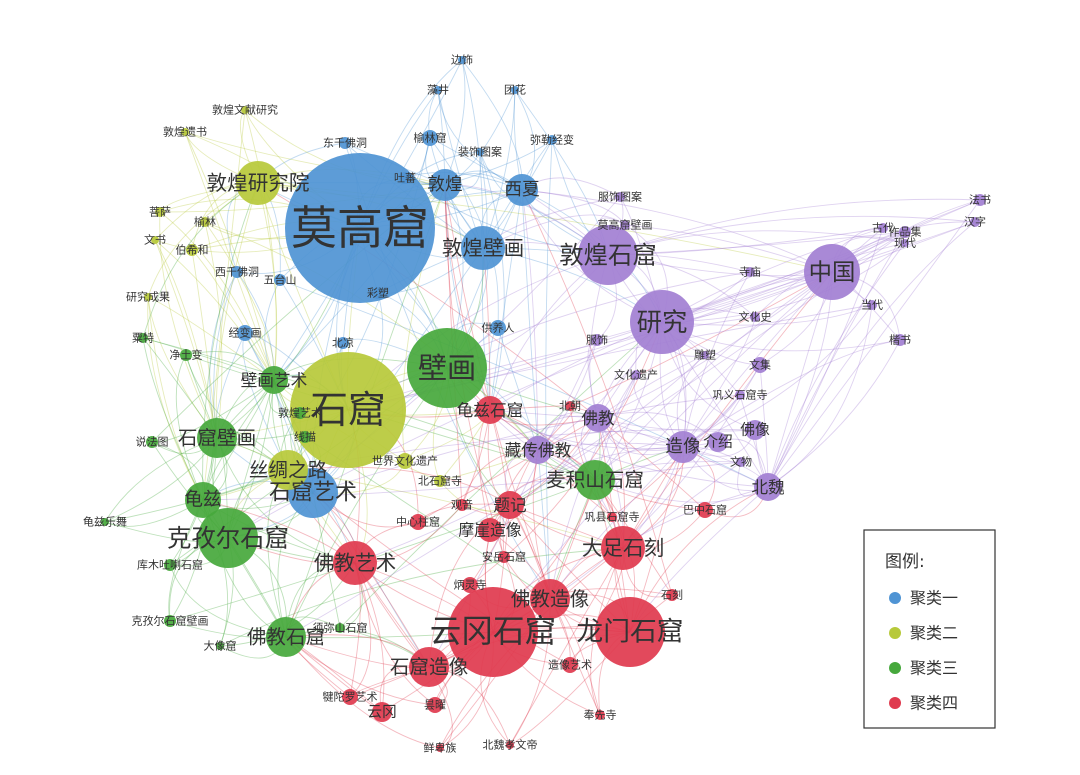 The height and width of the screenshot is (775, 1080). Describe the element at coordinates (980, 200) in the screenshot. I see `node-label: 法书` at that location.